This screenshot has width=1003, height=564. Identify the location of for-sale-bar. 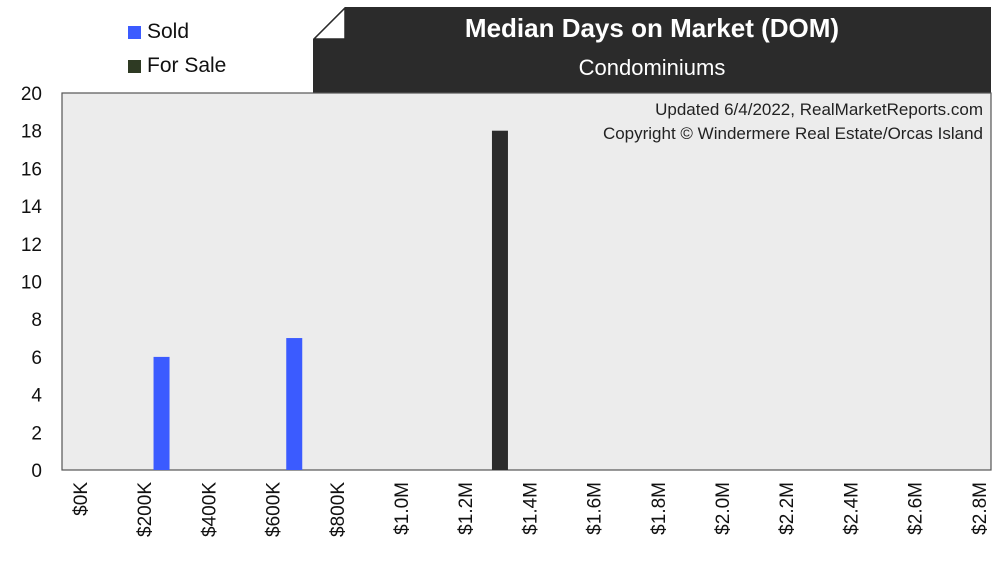
(499, 300).